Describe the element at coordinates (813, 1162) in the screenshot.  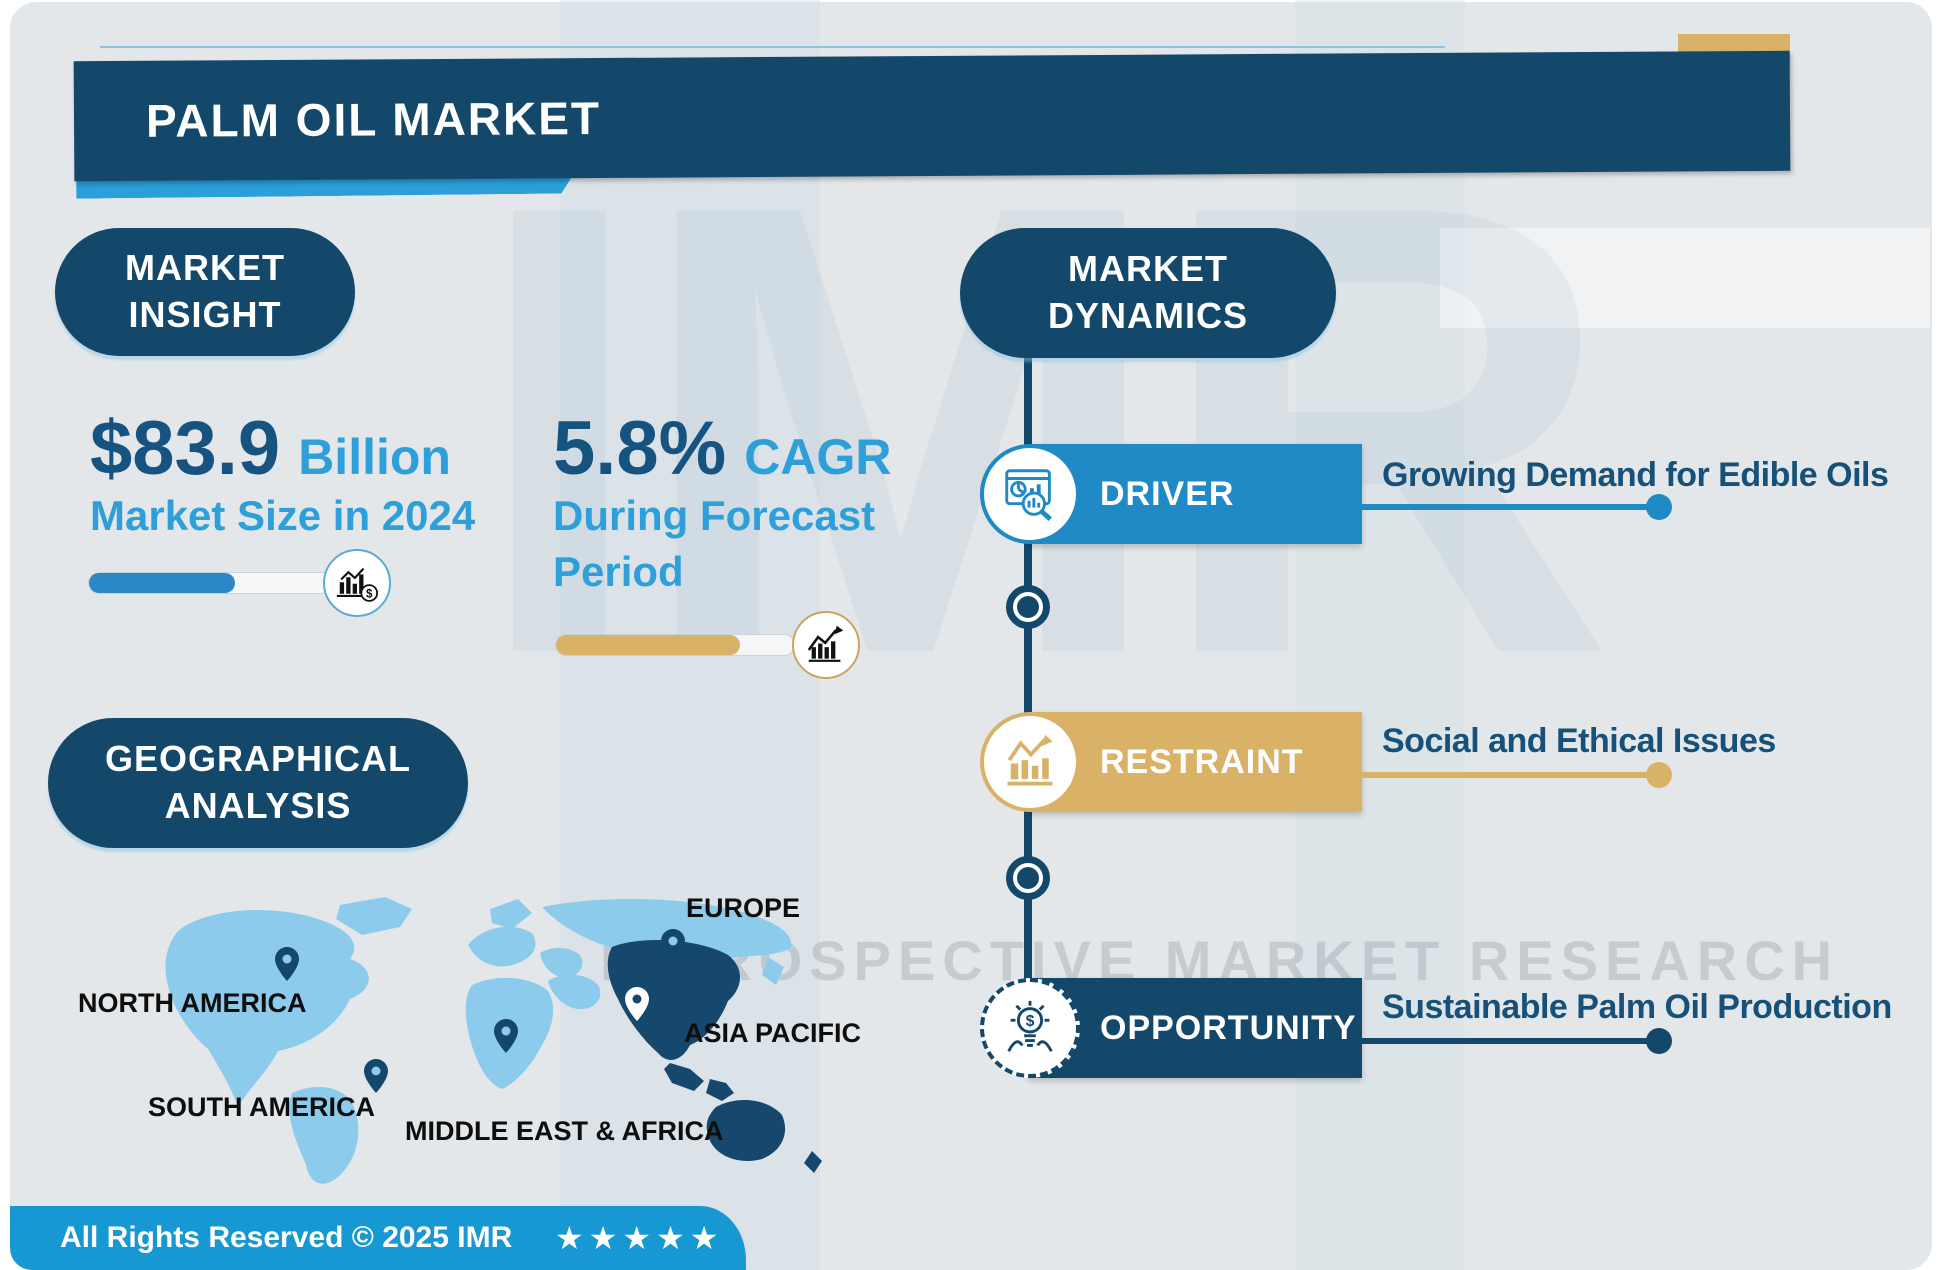
I see `map-new-zealand` at that location.